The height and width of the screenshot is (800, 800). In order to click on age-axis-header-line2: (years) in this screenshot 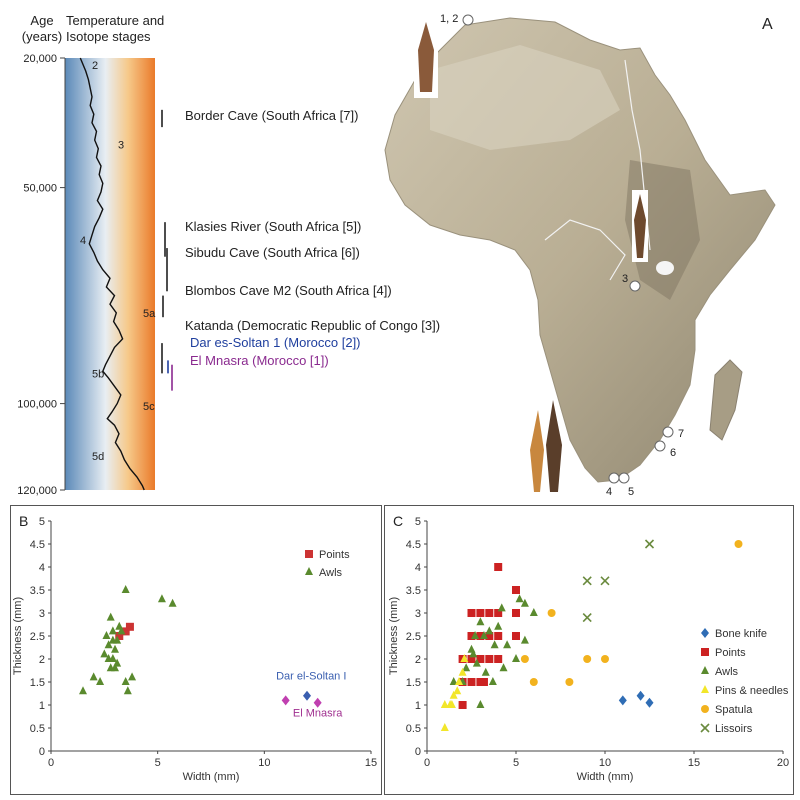, I will do `click(42, 36)`.